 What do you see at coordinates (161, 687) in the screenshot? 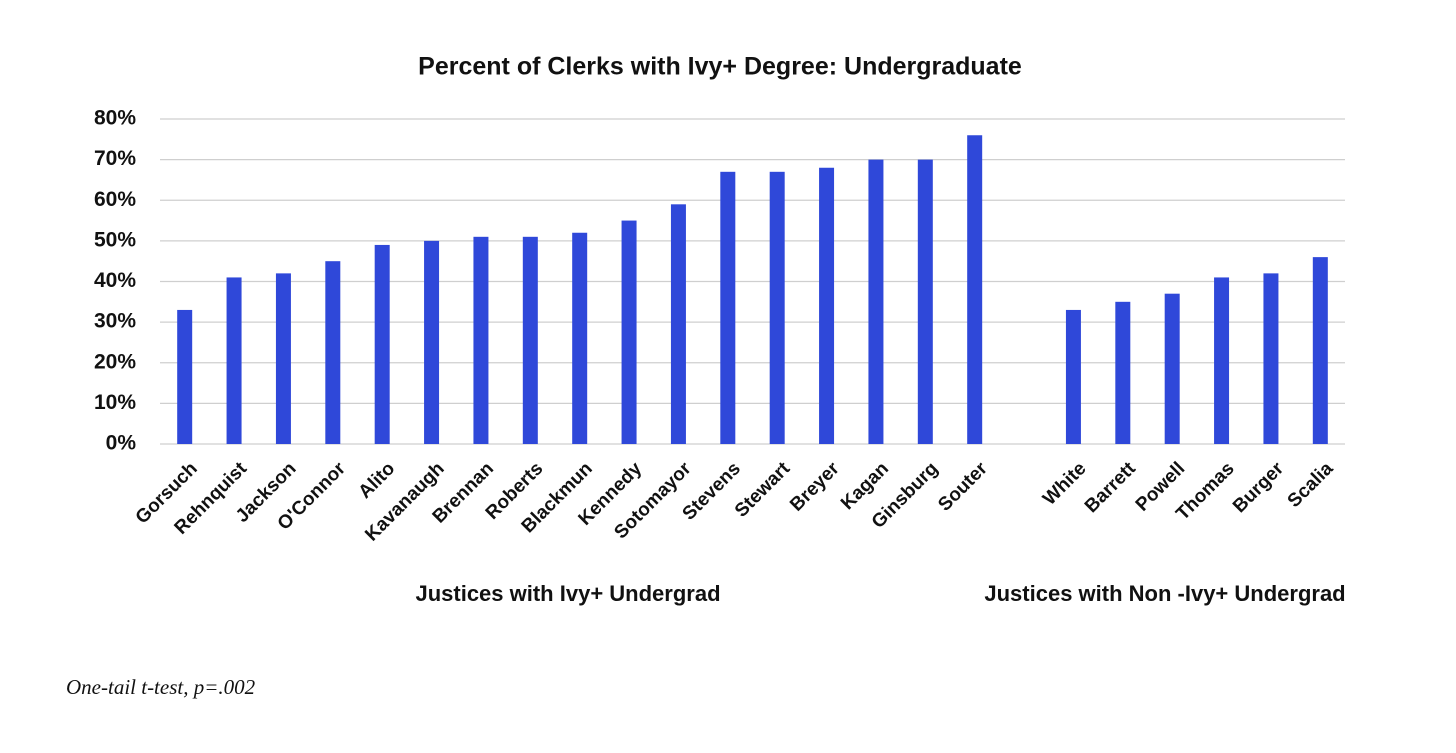
I see `footnote: One-tail t-test, p=.002` at bounding box center [161, 687].